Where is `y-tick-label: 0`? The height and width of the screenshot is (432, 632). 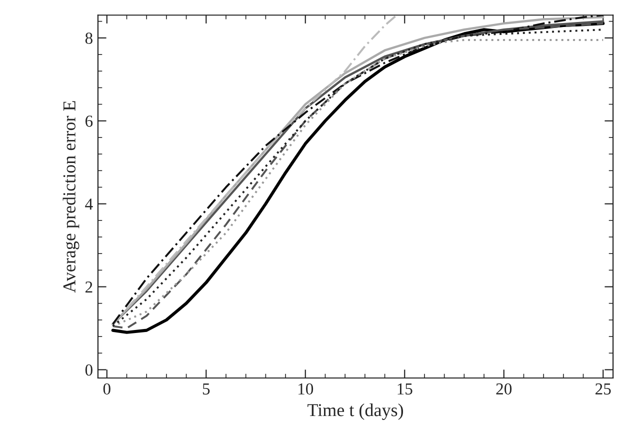
y-tick-label: 0 is located at coordinates (88, 370).